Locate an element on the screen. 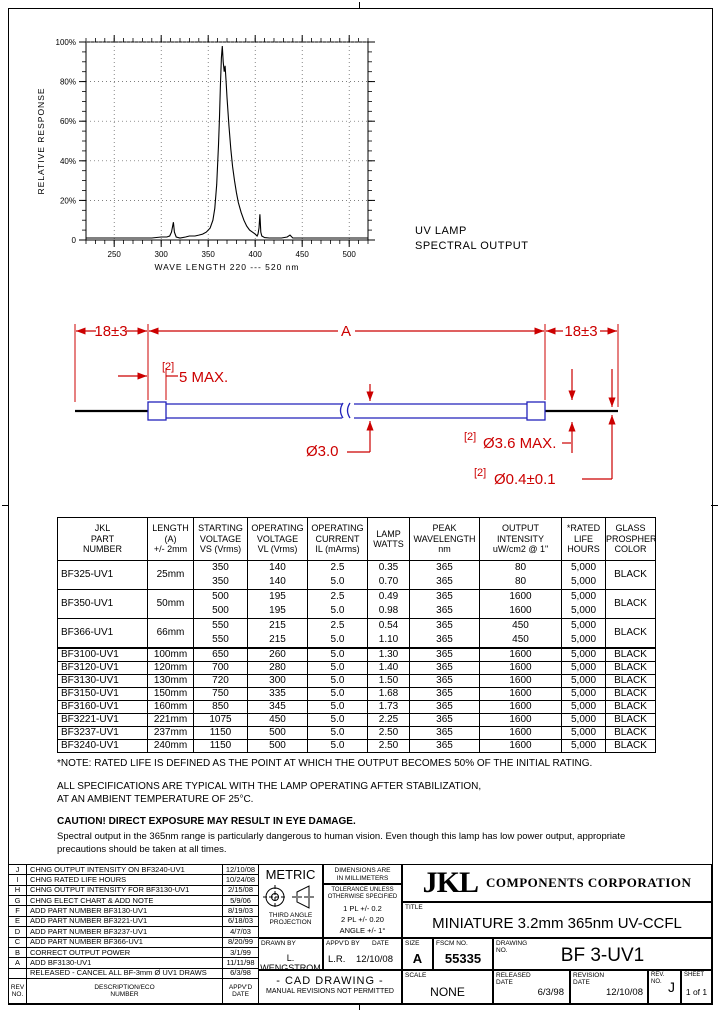 The width and height of the screenshot is (720, 1012). title-box: TITLE MINIATURE 3.2mm 365nm UV-CCFL is located at coordinates (557, 920).